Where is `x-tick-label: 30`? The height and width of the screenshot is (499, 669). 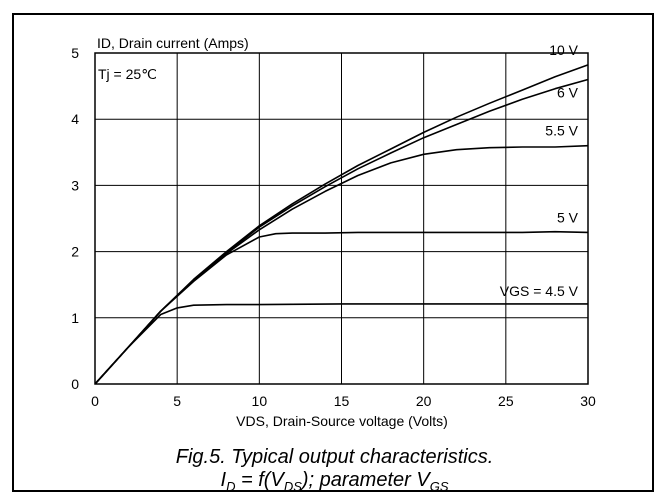 x-tick-label: 30 is located at coordinates (588, 401).